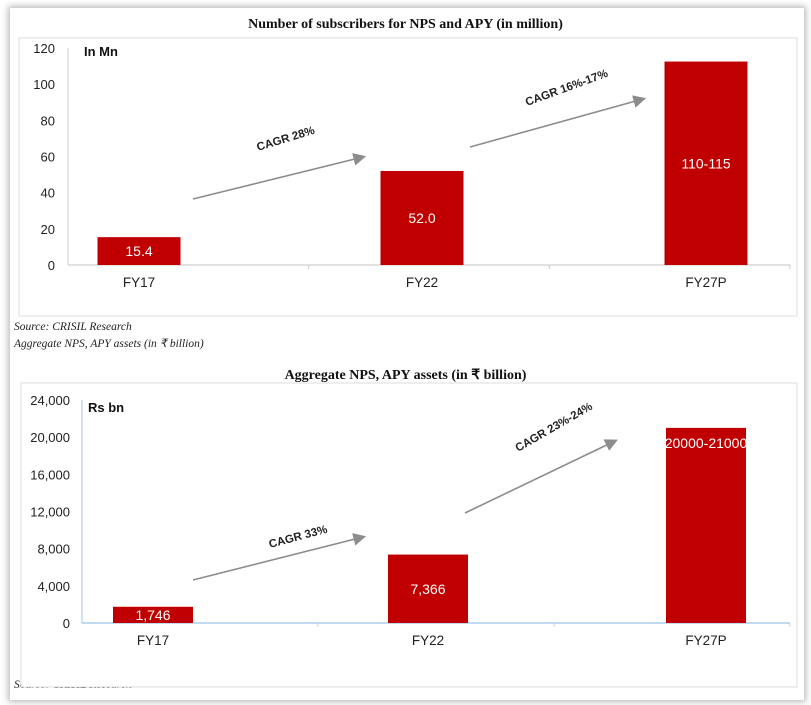 Image resolution: width=811 pixels, height=705 pixels. What do you see at coordinates (705, 282) in the screenshot?
I see `chart1-category-label: FY27P` at bounding box center [705, 282].